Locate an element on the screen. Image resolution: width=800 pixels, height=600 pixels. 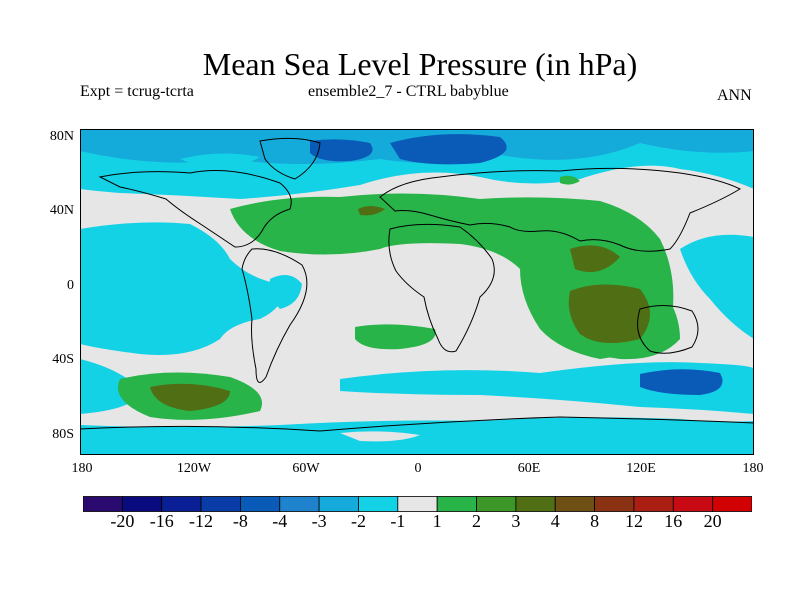
coast-antarctica is located at coordinates (417, 424).